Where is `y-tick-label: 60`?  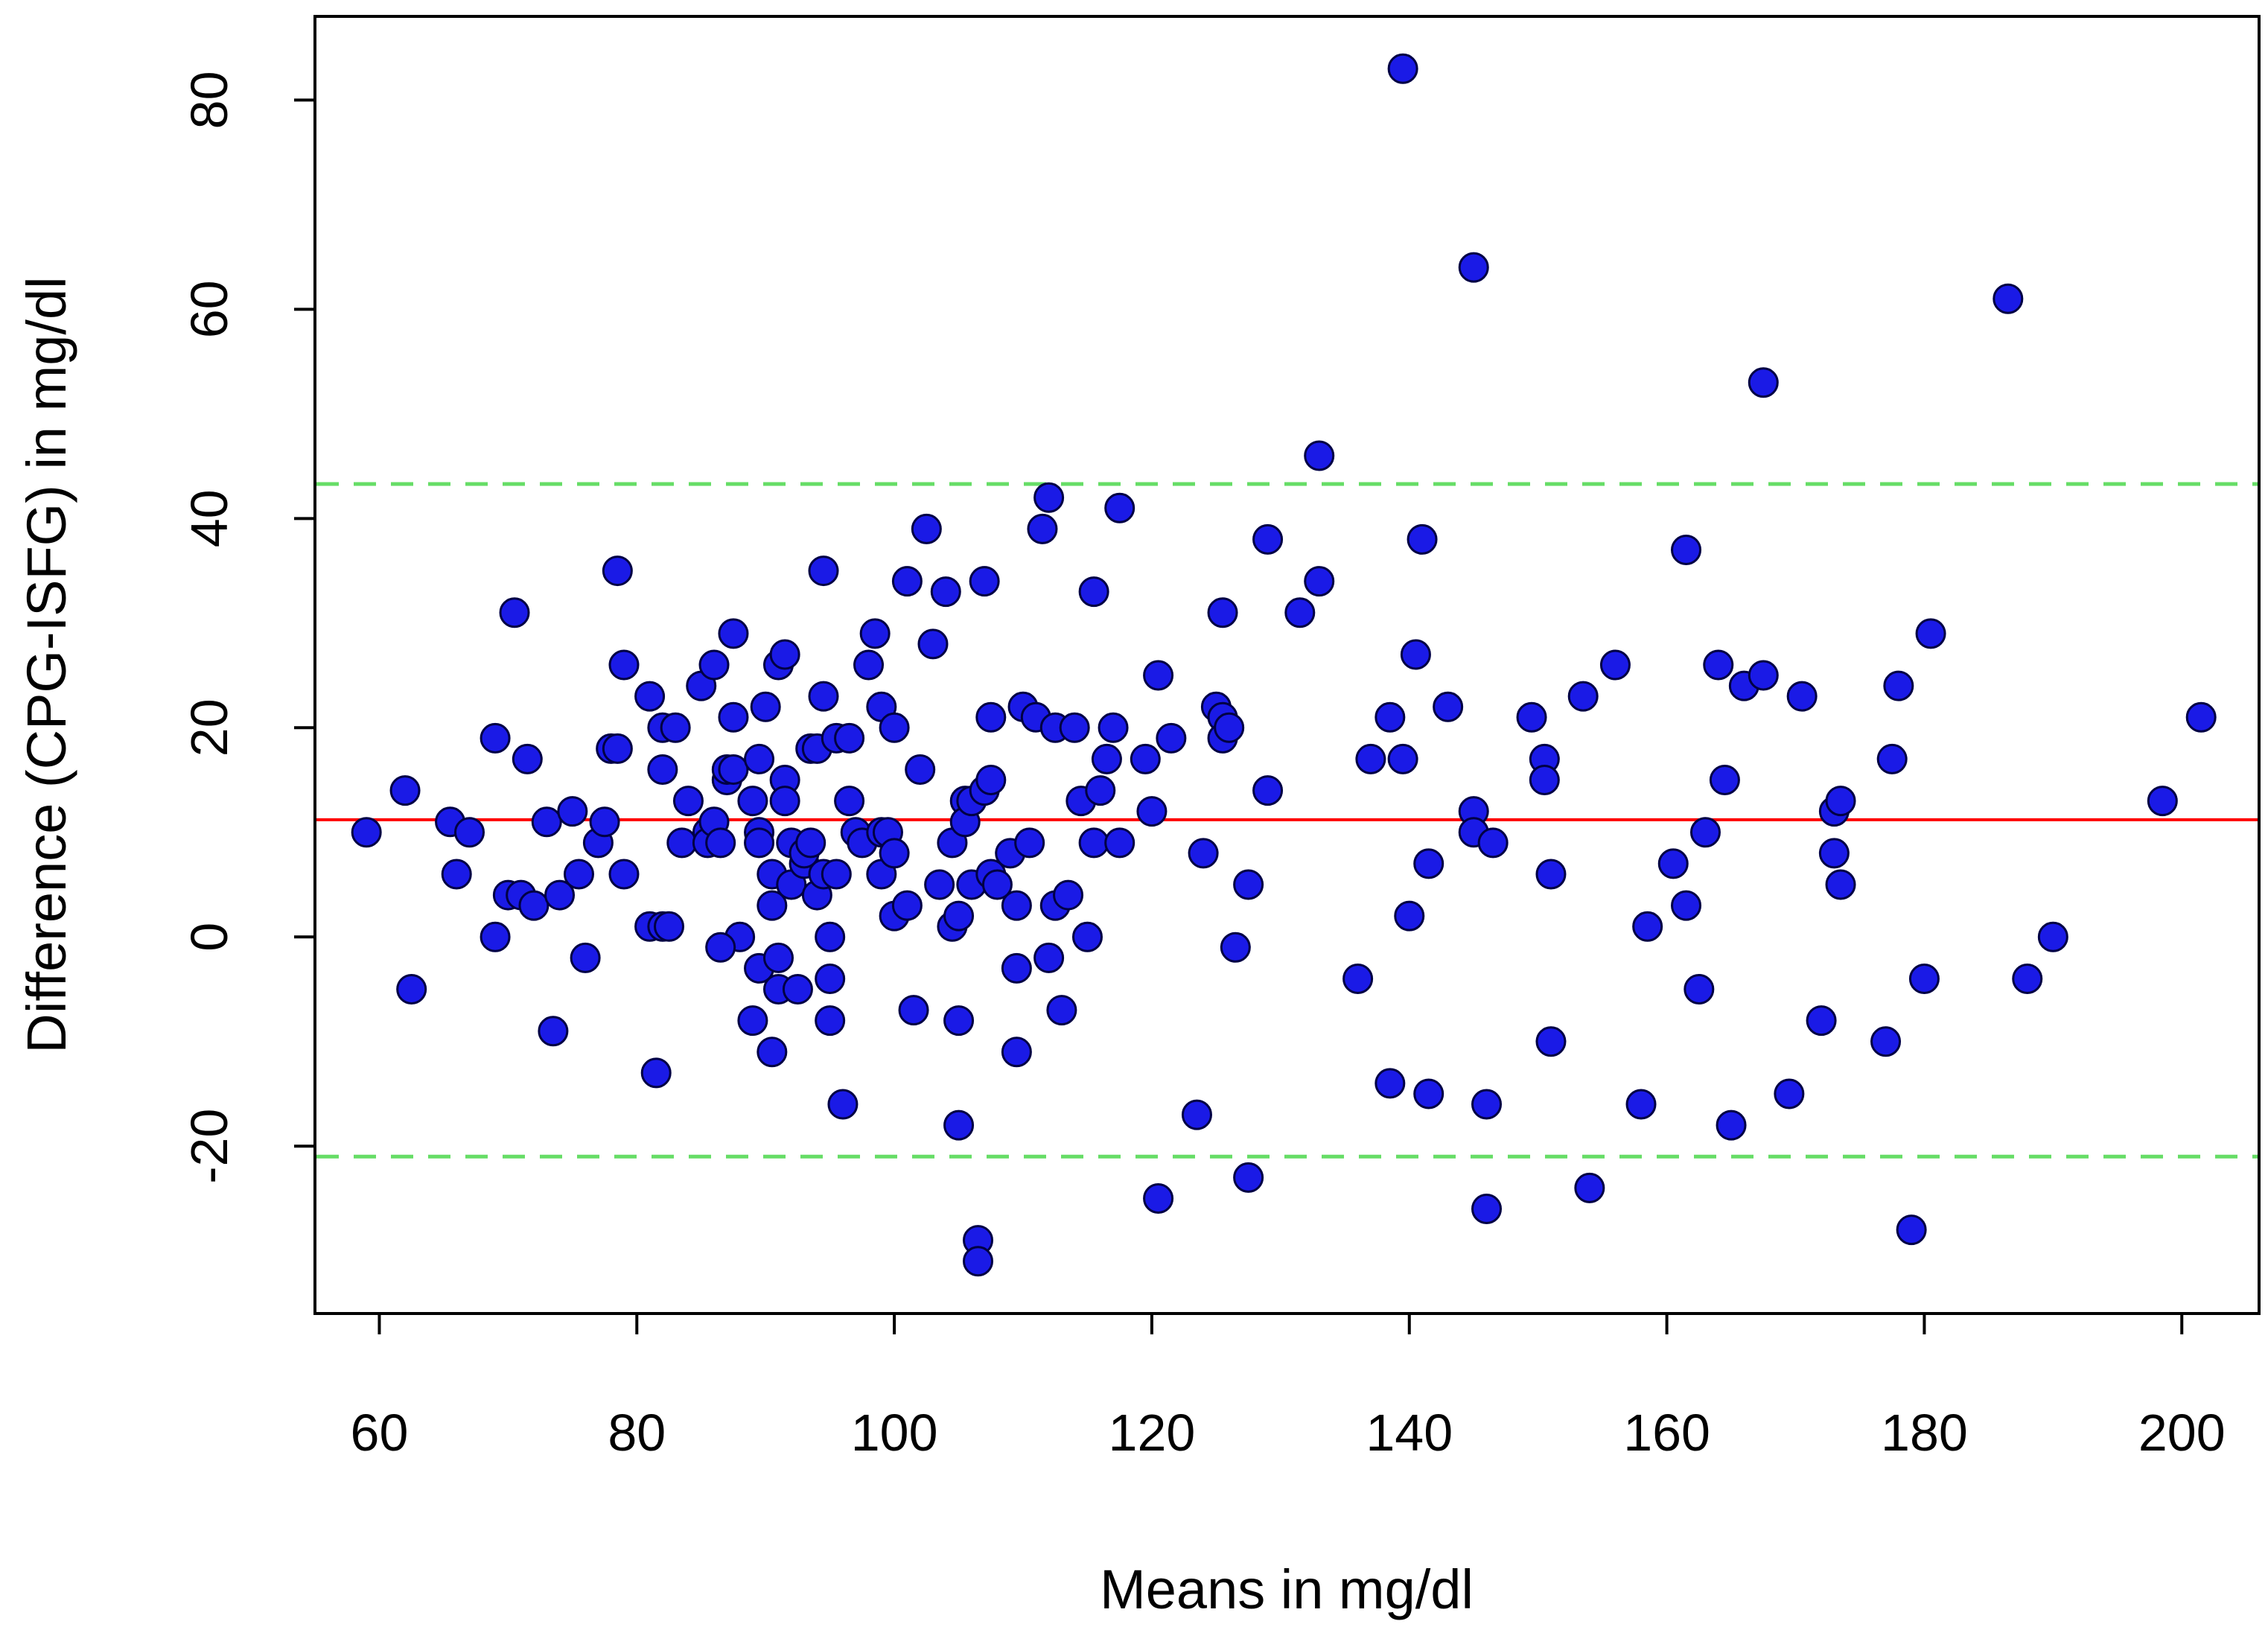 y-tick-label: 60 is located at coordinates (209, 309).